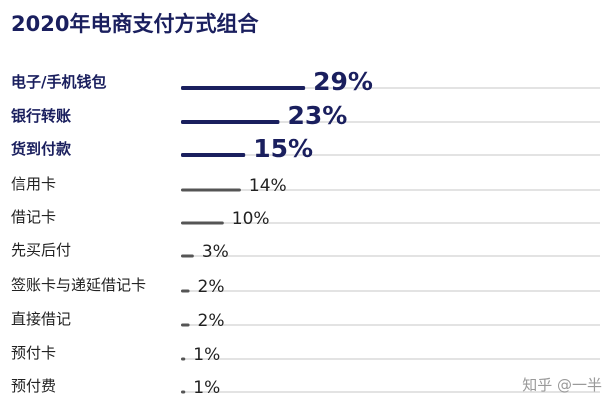  What do you see at coordinates (41, 116) in the screenshot?
I see `category-label: 银行转账` at bounding box center [41, 116].